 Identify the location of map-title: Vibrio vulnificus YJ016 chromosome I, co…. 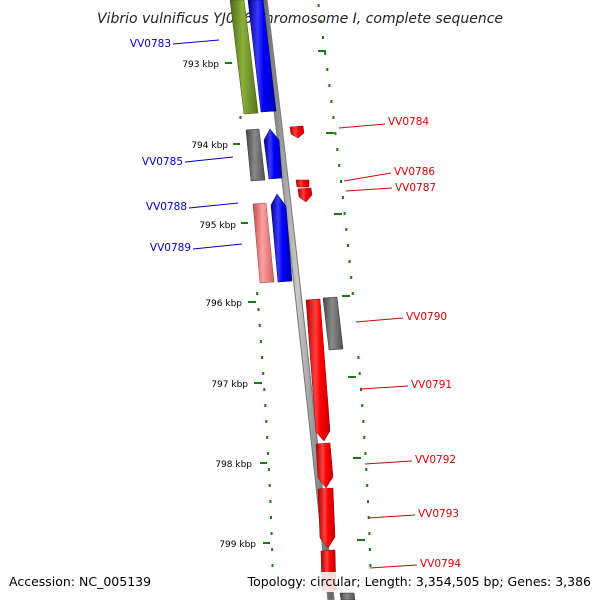
(300, 19).